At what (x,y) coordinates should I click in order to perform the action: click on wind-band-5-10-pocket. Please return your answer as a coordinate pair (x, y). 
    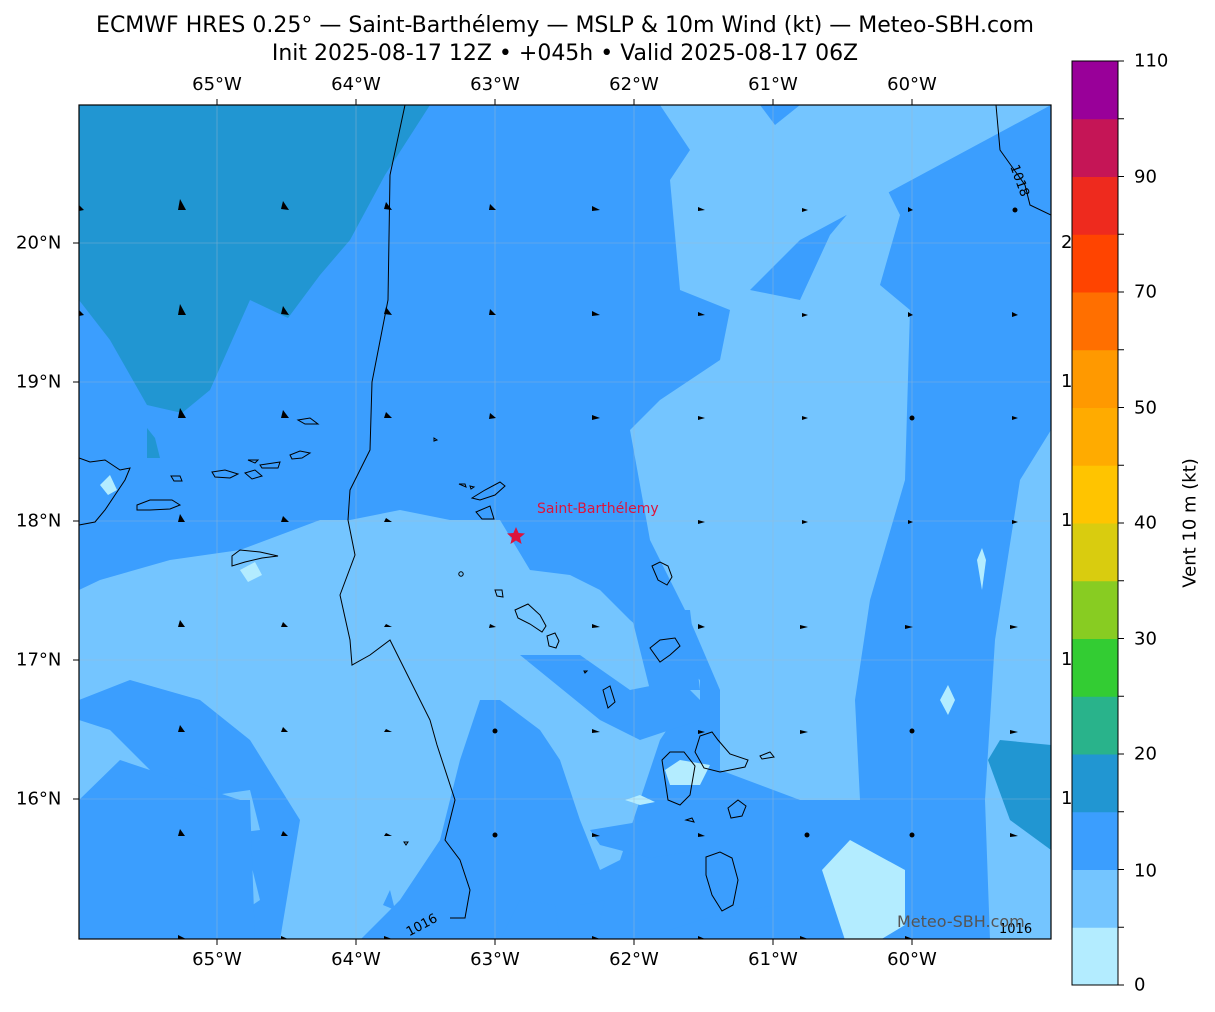
    Looking at the image, I should click on (734, 141).